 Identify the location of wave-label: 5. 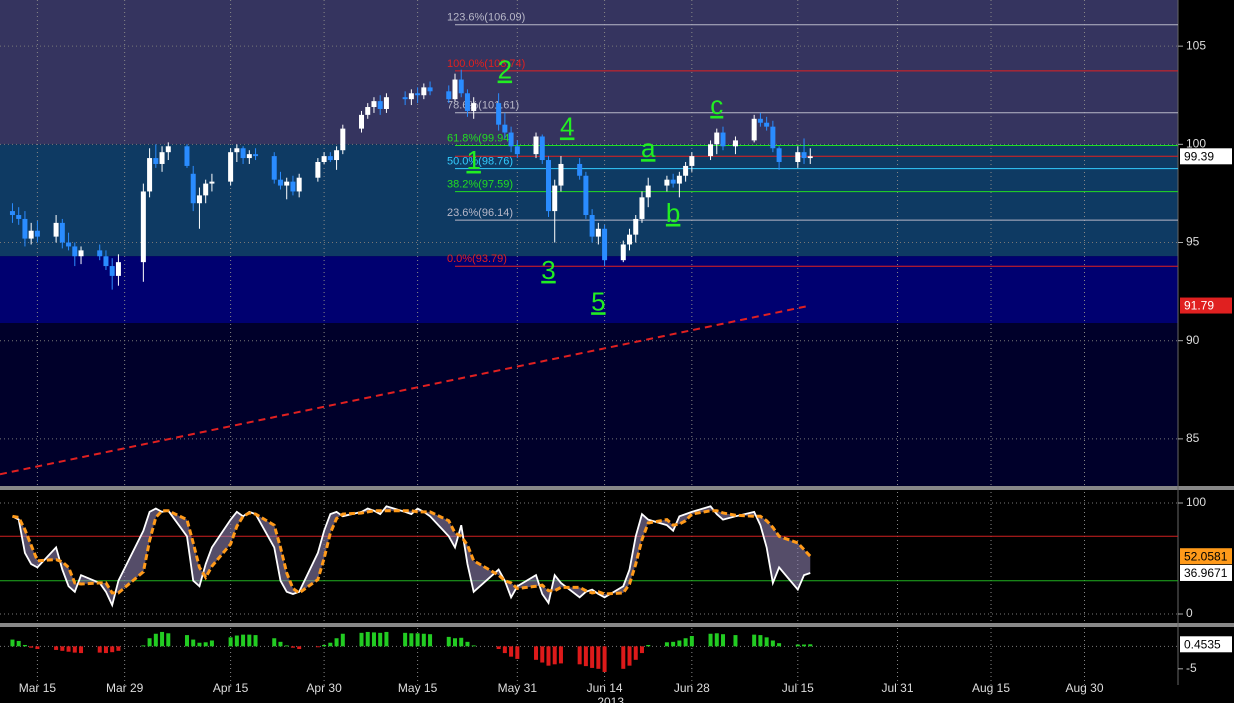
(598, 301).